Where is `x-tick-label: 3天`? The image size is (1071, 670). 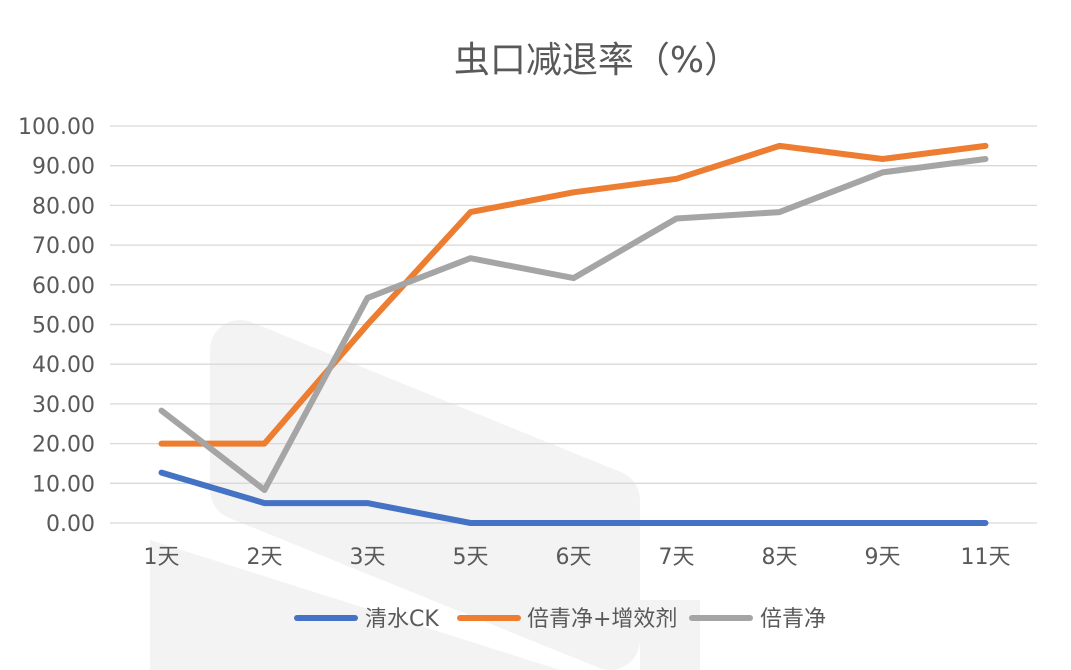 x-tick-label: 3天 is located at coordinates (368, 557).